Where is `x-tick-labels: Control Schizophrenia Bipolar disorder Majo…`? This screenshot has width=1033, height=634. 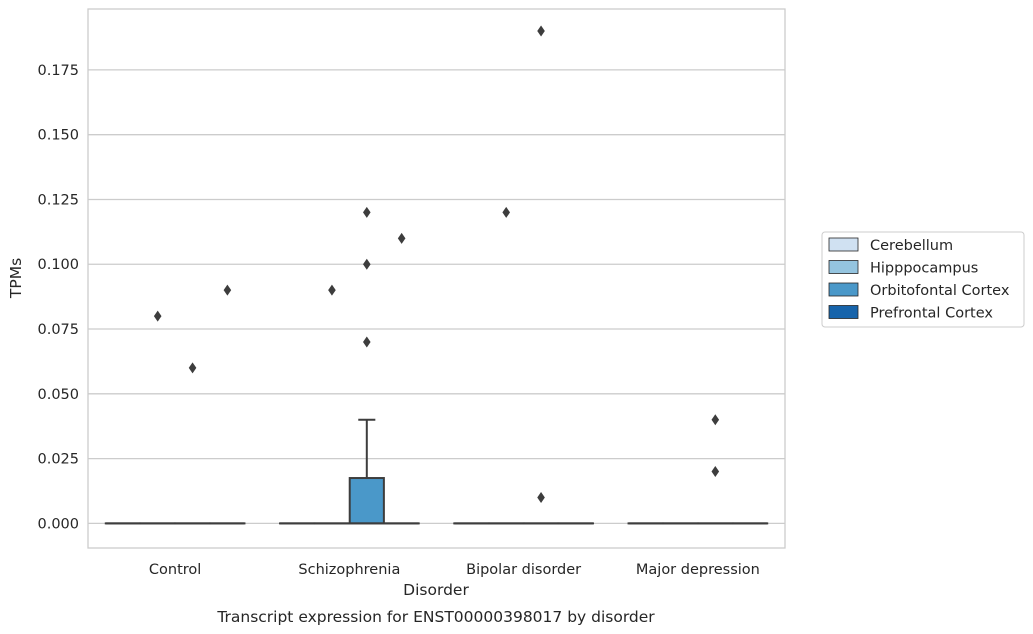
x-tick-labels: Control Schizophrenia Bipolar disorder Majo… is located at coordinates (454, 570).